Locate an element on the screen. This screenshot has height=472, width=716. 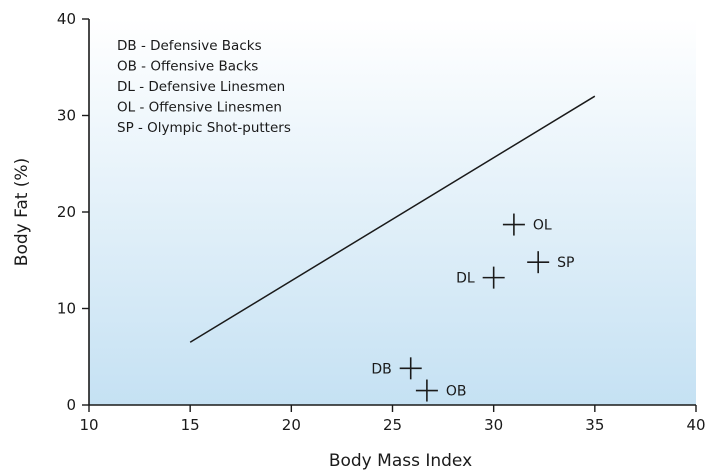
data-point-ob: OB is located at coordinates (441, 390).